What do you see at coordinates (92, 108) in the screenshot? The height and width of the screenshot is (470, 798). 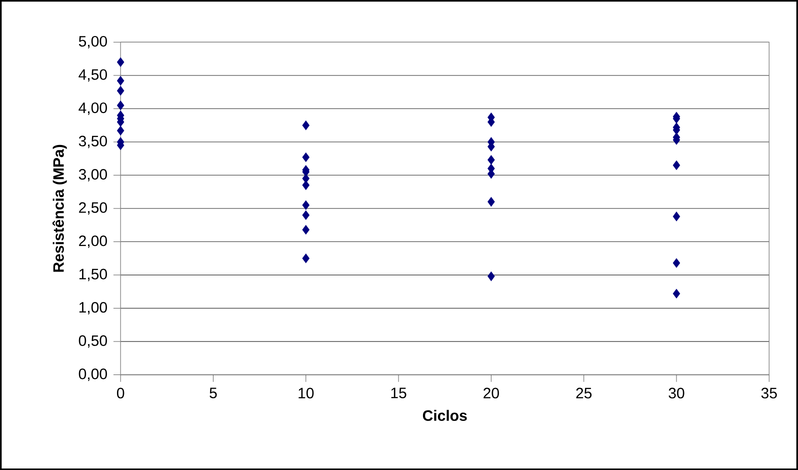 I see `y-tick-label: 4,00` at bounding box center [92, 108].